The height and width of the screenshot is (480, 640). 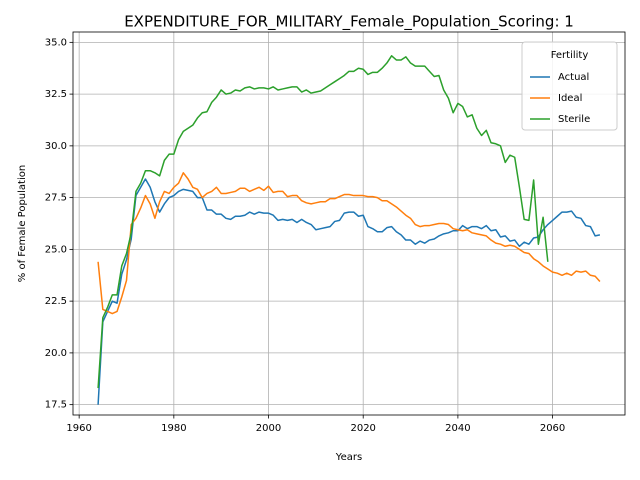 I want to click on x-tick-label: 2020, so click(x=362, y=428).